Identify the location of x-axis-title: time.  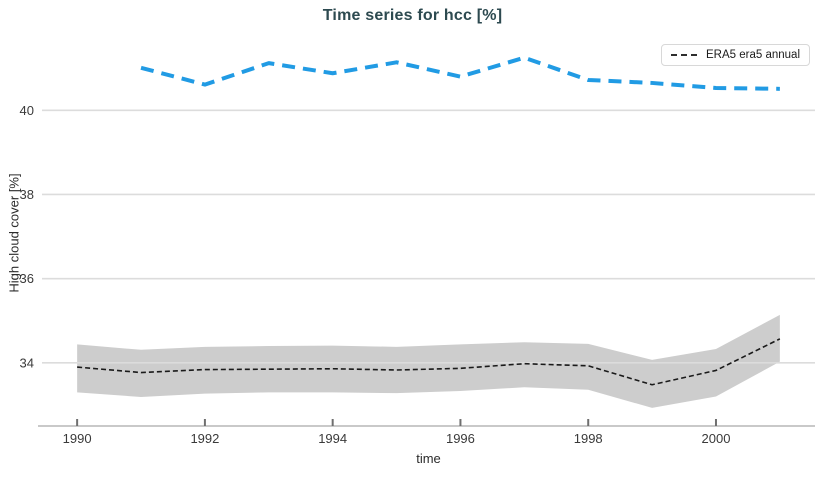
(428, 458).